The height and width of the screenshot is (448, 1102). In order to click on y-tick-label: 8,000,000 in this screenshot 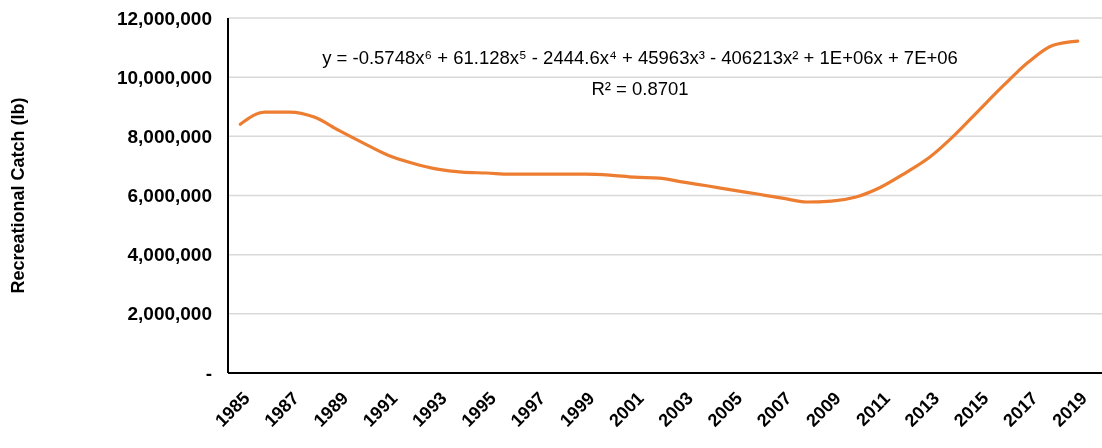, I will do `click(169, 136)`.